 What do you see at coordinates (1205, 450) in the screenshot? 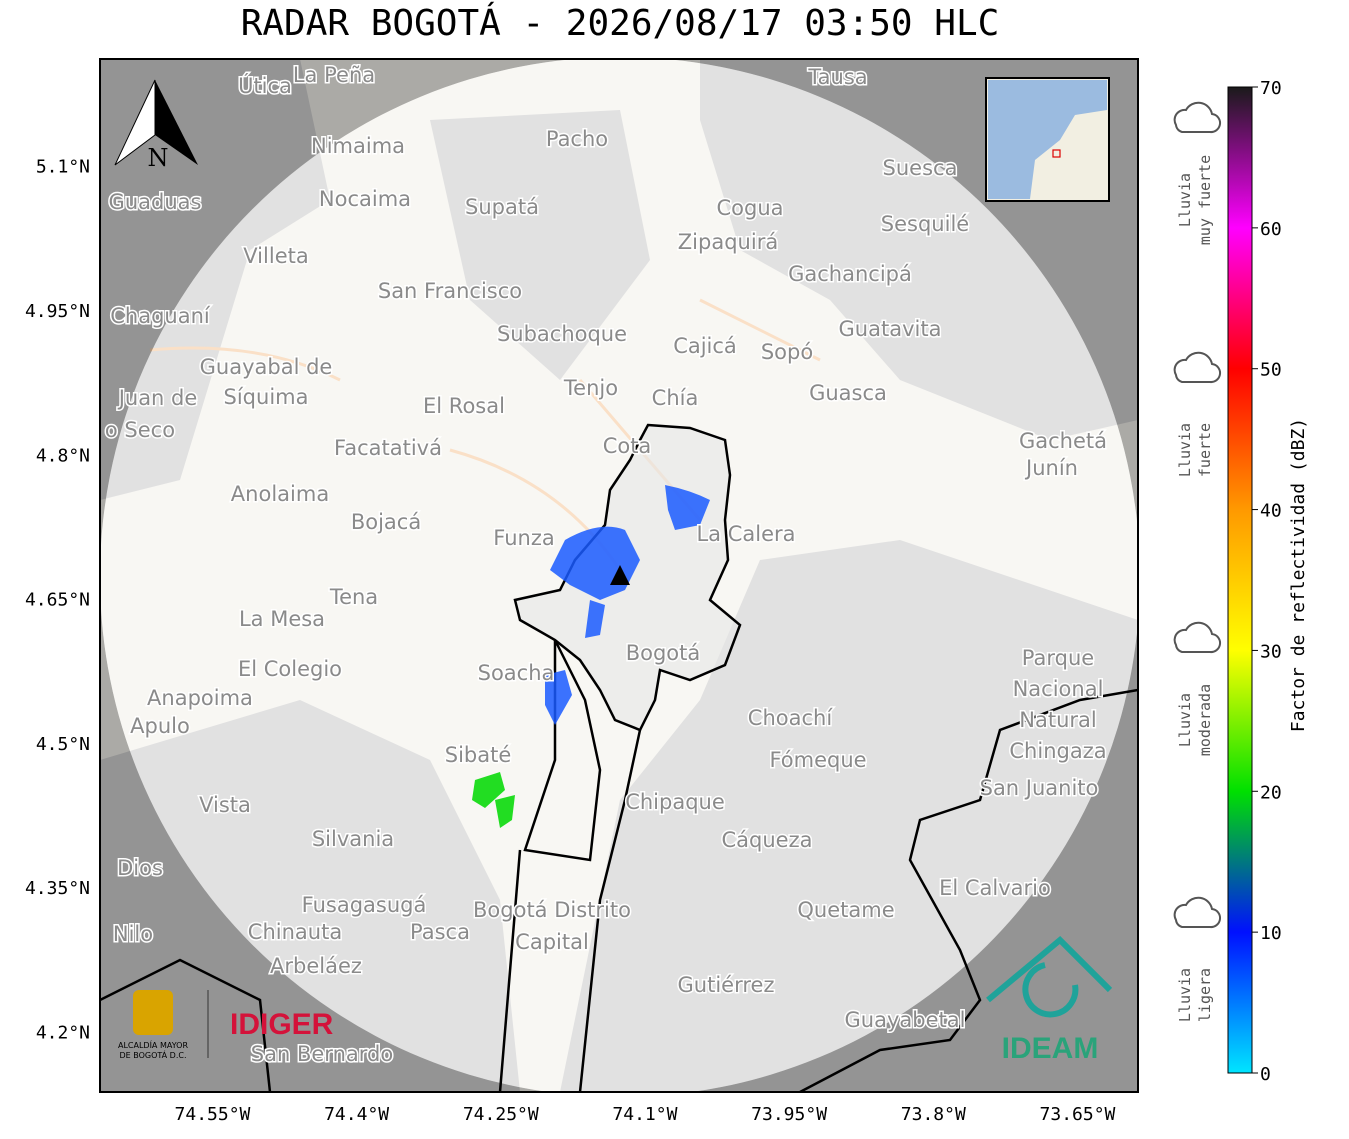
I see `rain-category-label: fuerte` at bounding box center [1205, 450].